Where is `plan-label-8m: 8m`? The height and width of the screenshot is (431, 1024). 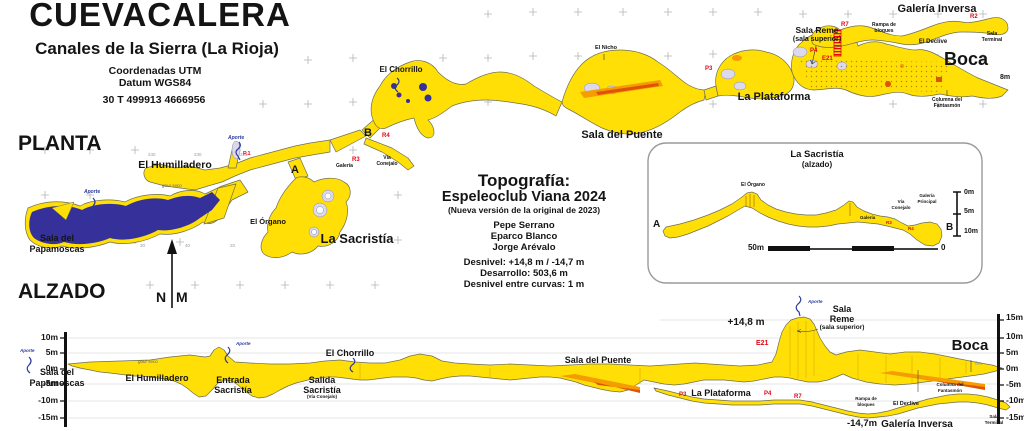
plan-label-8m: 8m is located at coordinates (1005, 77).